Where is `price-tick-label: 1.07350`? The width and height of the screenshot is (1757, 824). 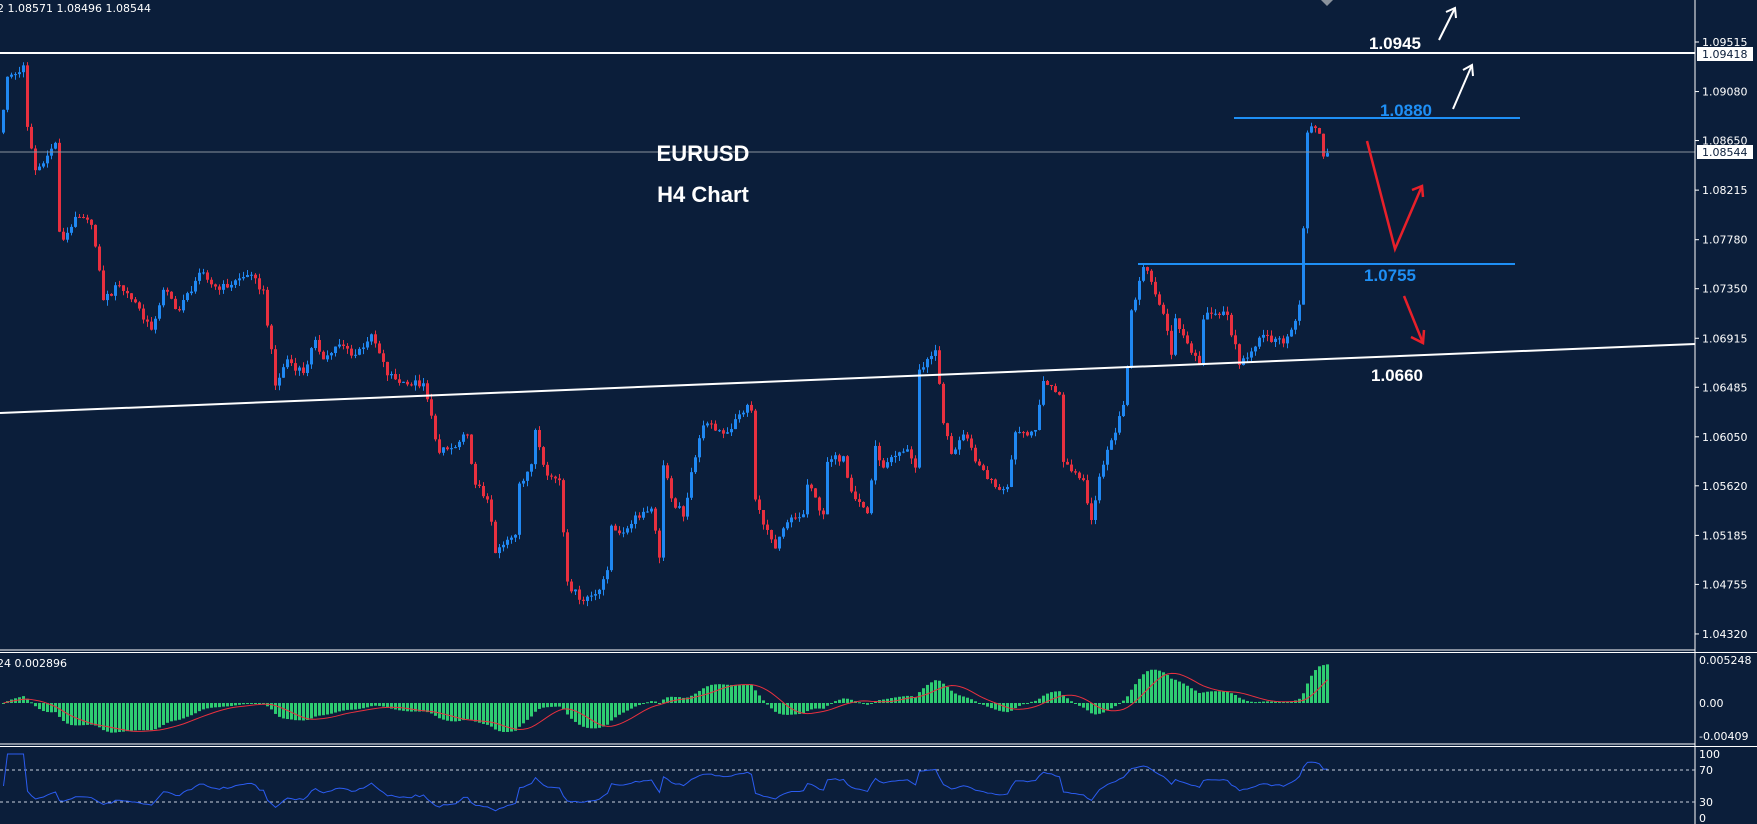 price-tick-label: 1.07350 is located at coordinates (1725, 289).